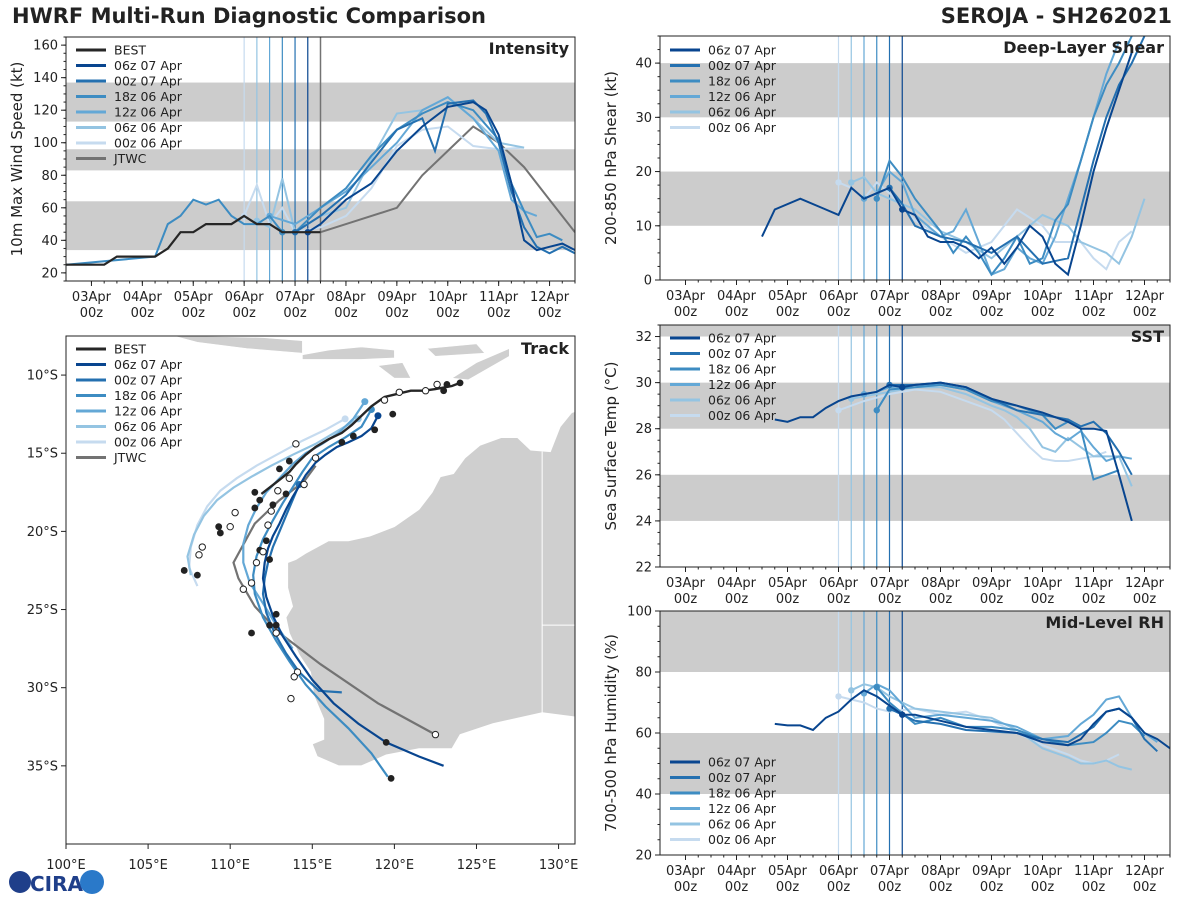 The height and width of the screenshot is (902, 1200). I want to click on shear-plot-area, so click(915, 158).